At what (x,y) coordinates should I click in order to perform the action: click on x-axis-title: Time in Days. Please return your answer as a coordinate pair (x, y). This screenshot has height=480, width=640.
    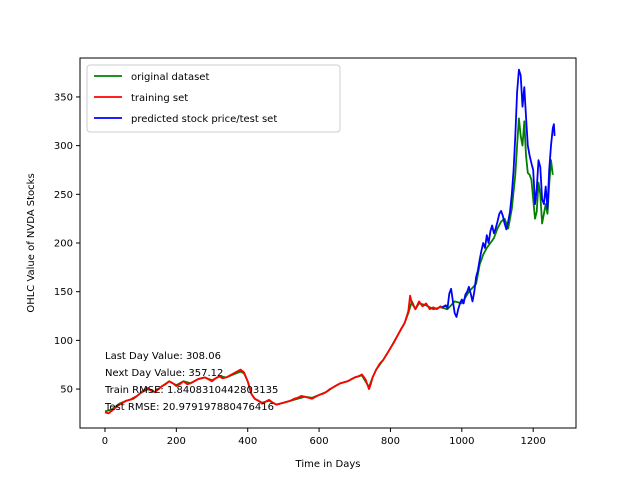
    Looking at the image, I should click on (328, 464).